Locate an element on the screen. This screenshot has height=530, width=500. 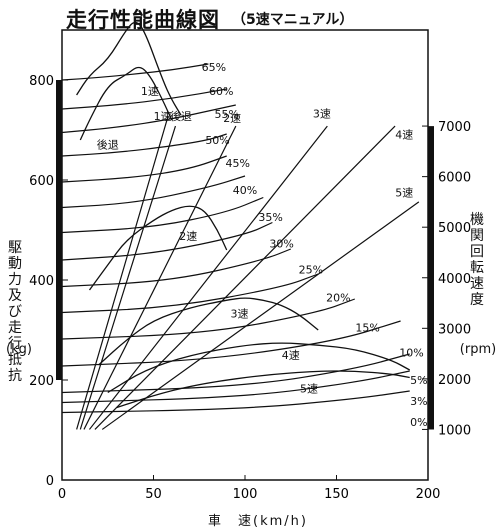
y2-tick-label: 5000 is located at coordinates (454, 228).